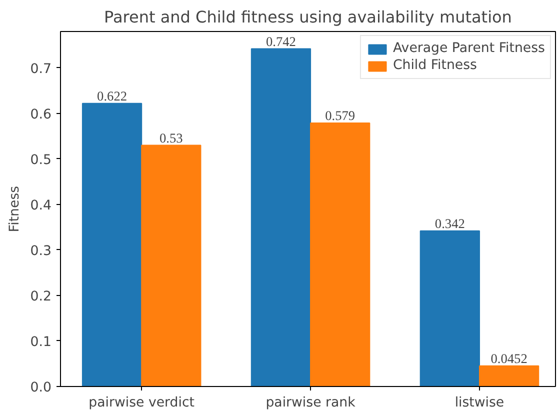  Describe the element at coordinates (112, 96) in the screenshot. I see `data-label: 0.622` at that location.